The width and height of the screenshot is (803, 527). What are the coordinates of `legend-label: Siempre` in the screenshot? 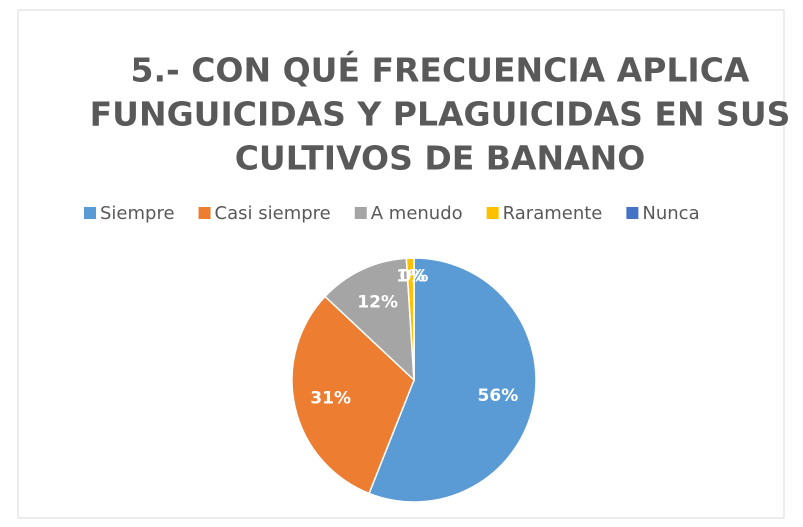 It's located at (137, 213).